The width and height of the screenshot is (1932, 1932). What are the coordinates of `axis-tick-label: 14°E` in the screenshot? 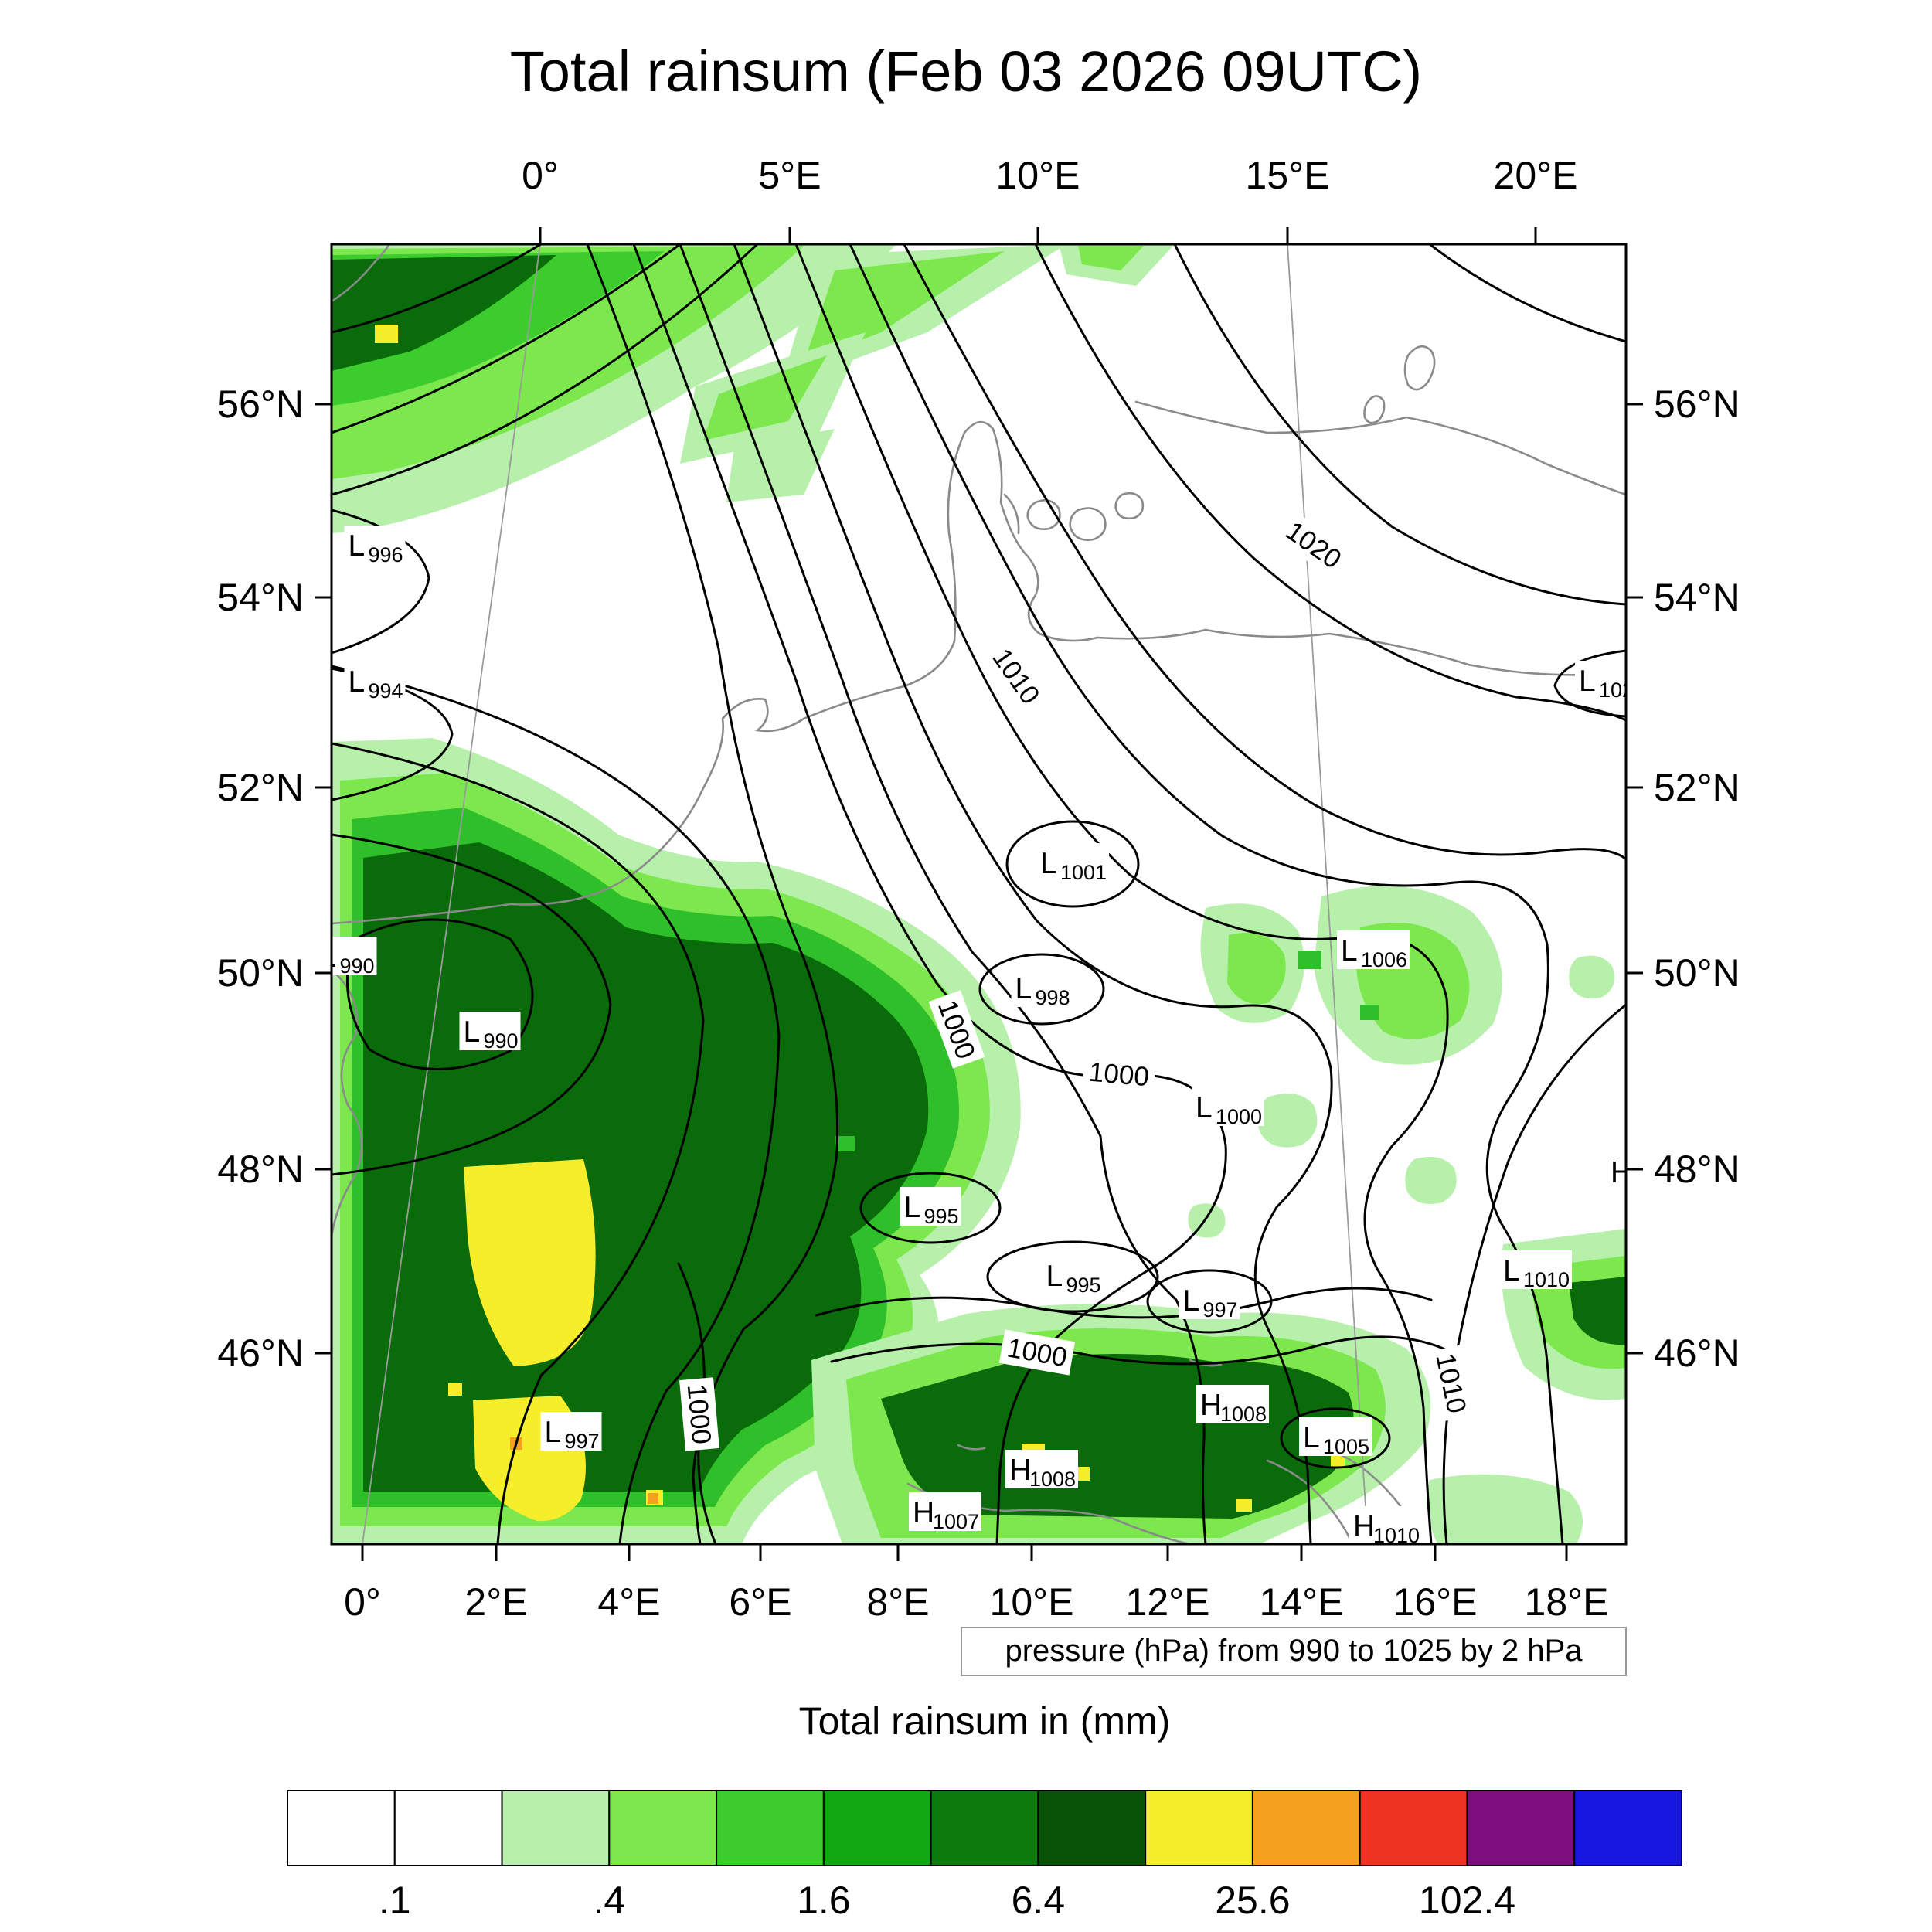 It's located at (1302, 1602).